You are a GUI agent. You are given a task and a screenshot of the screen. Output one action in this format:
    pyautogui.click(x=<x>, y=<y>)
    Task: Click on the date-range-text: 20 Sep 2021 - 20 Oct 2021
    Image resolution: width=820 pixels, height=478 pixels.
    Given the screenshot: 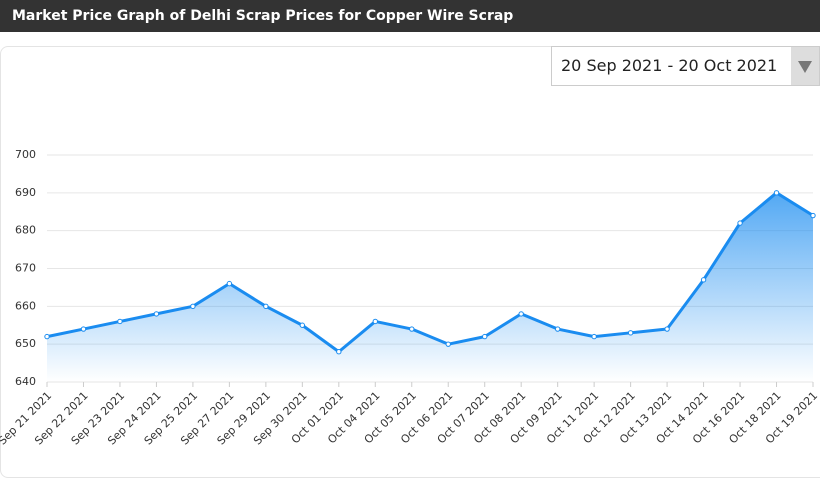 What is the action you would take?
    pyautogui.click(x=669, y=65)
    